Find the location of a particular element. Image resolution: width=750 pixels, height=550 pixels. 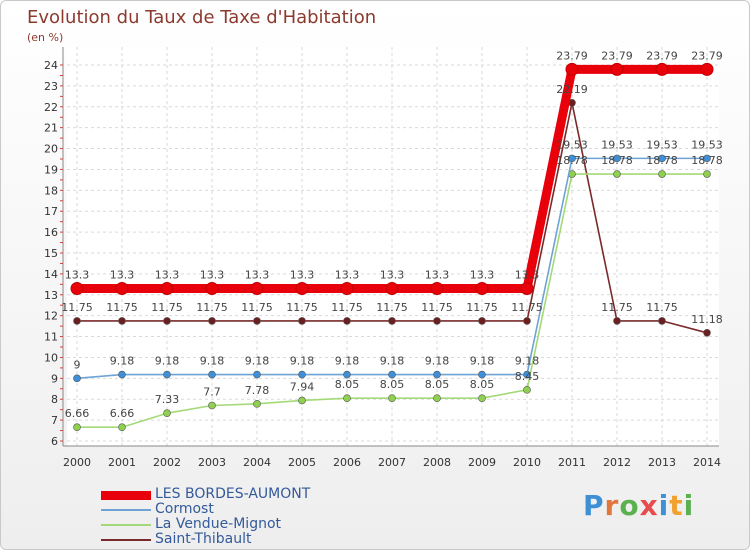

data-label-2: 7.94 is located at coordinates (302, 386).